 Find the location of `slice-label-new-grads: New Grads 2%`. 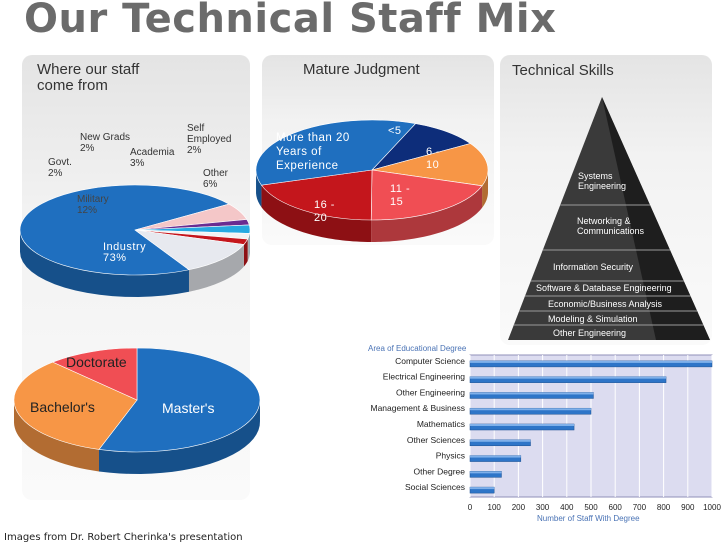

slice-label-new-grads: New Grads 2% is located at coordinates (105, 143).